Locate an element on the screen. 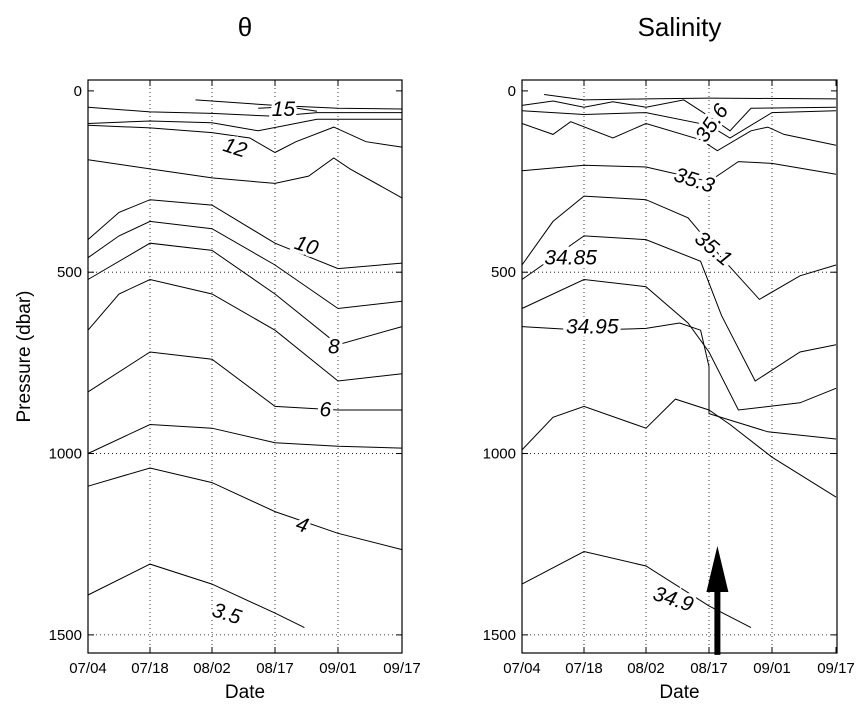  contour-line-35.0 is located at coordinates (679, 344).